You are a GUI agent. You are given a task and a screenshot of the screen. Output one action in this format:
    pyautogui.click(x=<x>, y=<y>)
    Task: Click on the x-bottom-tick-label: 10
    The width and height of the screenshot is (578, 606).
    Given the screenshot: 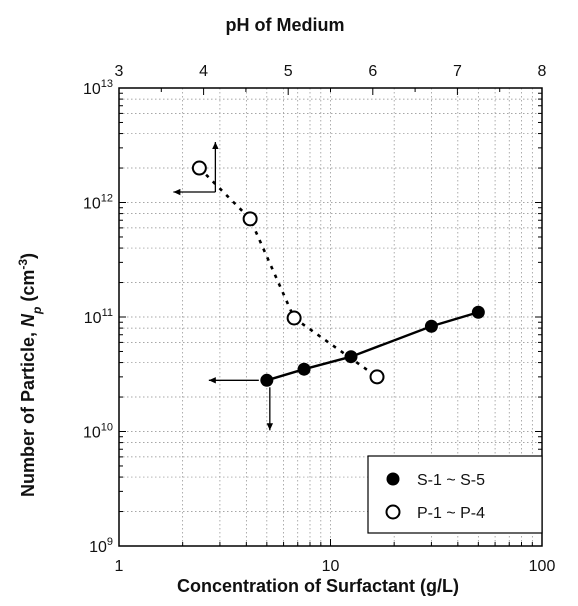 What is the action you would take?
    pyautogui.click(x=331, y=566)
    